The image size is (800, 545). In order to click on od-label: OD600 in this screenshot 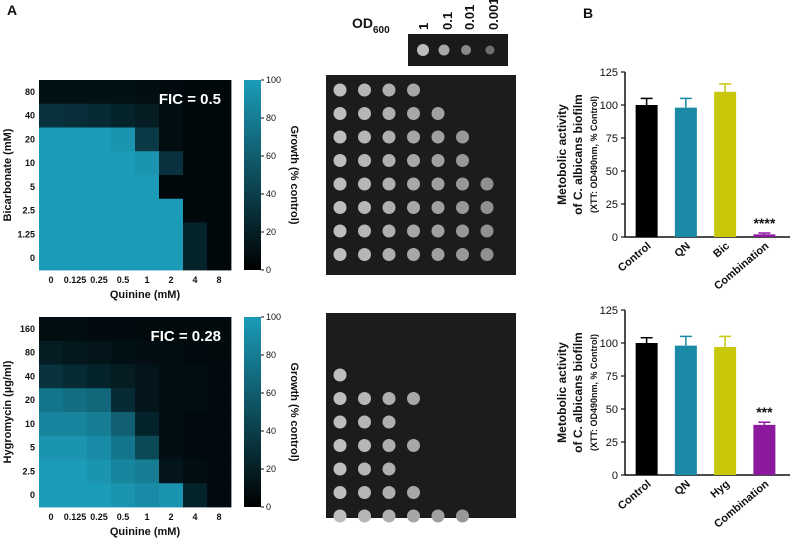, I will do `click(371, 25)`.